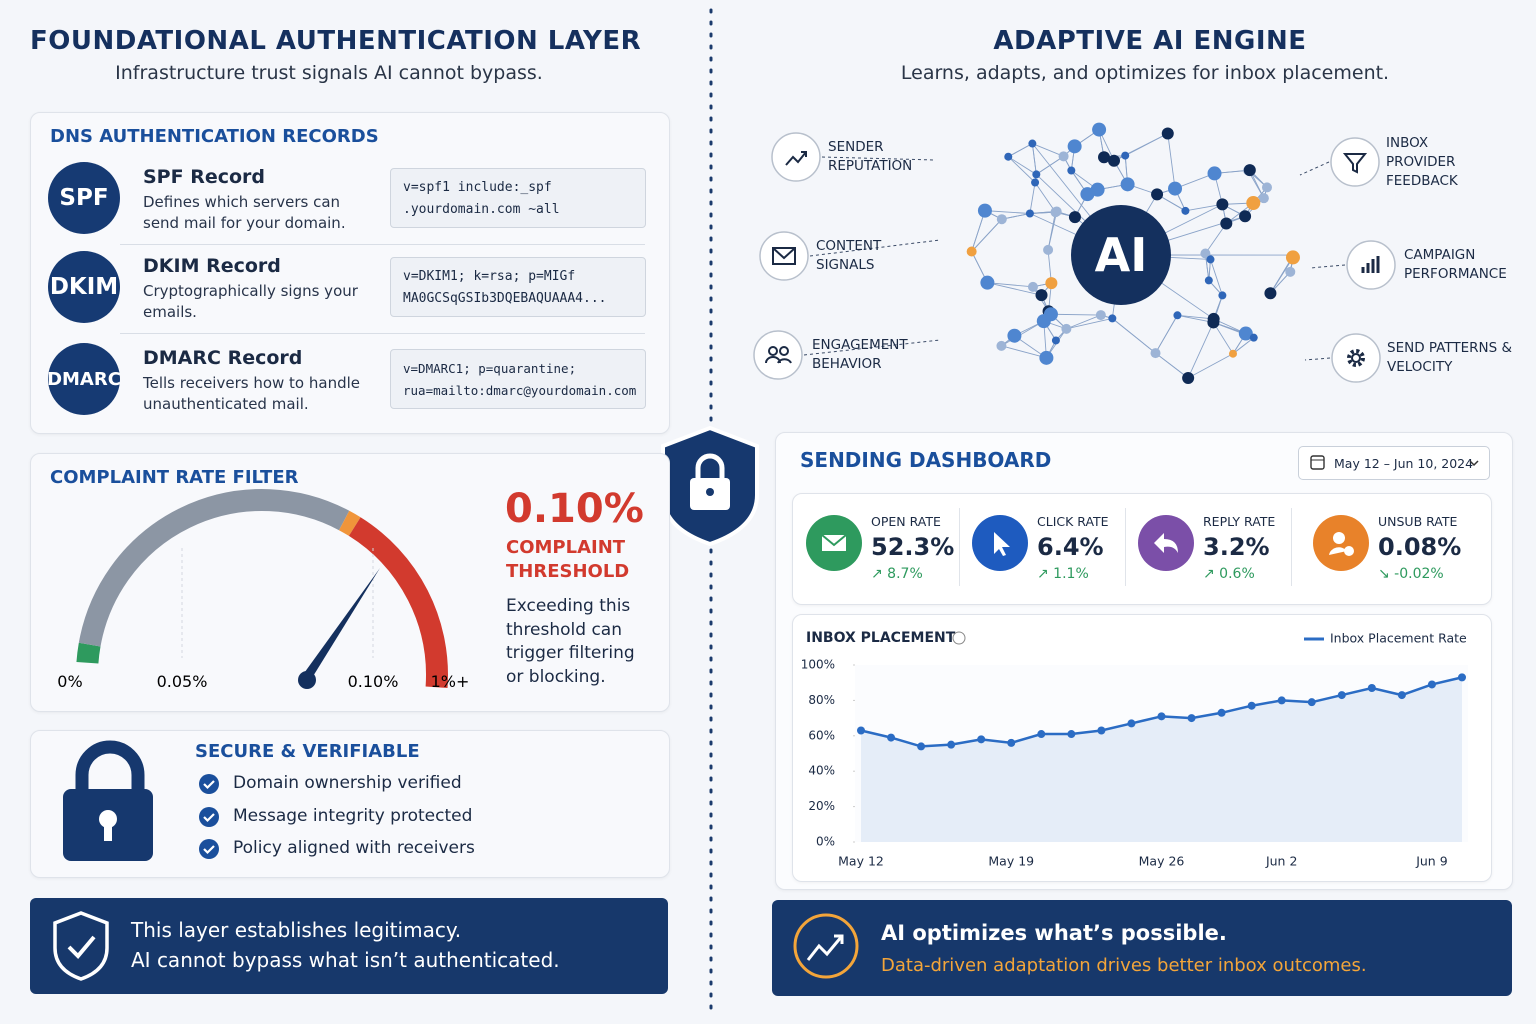  Describe the element at coordinates (84, 379) in the screenshot. I see `record-badge: DMARC` at that location.